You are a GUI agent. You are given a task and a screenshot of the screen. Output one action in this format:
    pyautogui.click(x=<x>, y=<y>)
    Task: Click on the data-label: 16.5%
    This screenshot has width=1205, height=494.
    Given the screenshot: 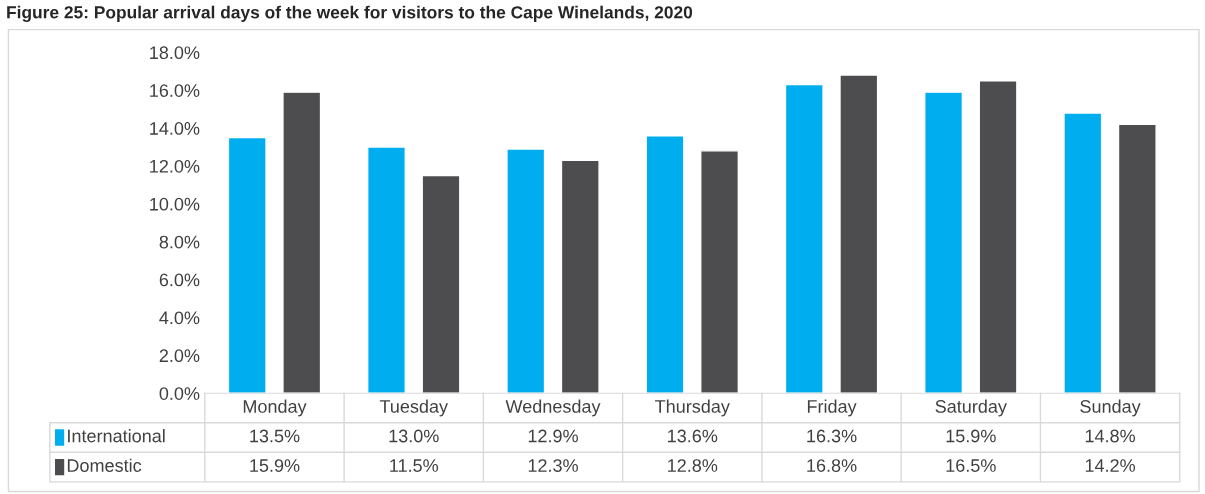 What is the action you would take?
    pyautogui.click(x=971, y=465)
    